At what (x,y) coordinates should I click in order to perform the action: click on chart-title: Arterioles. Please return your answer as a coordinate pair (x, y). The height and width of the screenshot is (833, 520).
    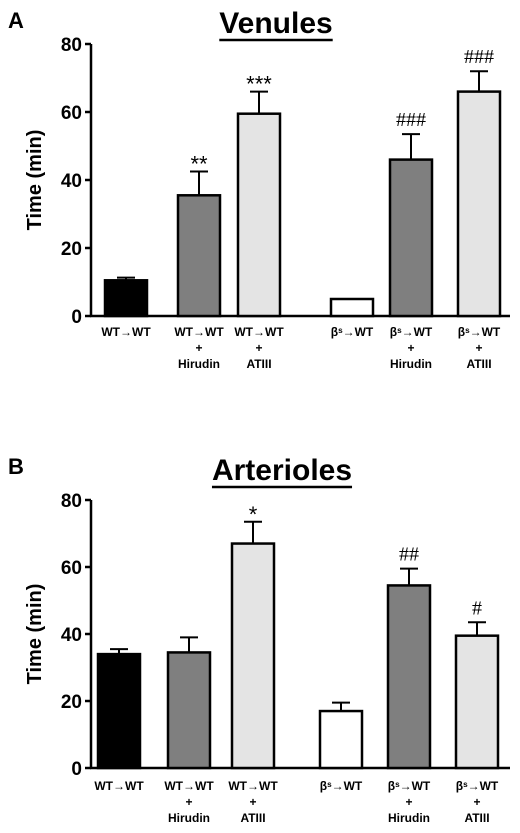
    Looking at the image, I should click on (282, 470).